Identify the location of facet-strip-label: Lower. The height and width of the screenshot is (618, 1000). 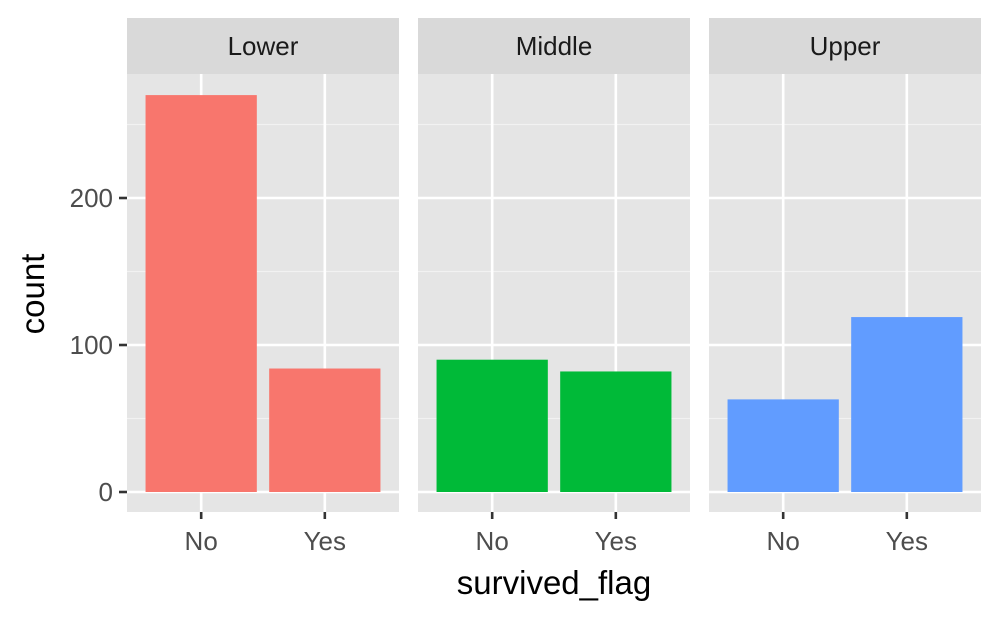
(263, 46).